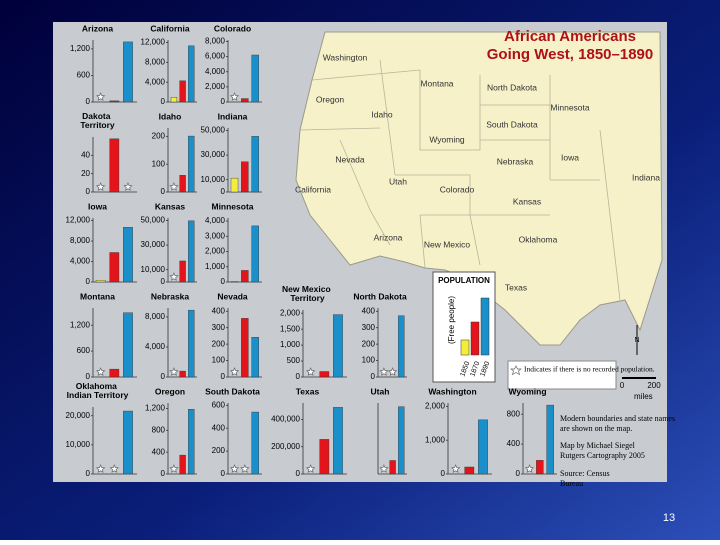 This screenshot has height=545, width=720. What do you see at coordinates (233, 116) in the screenshot?
I see `chart-name: Indiana` at bounding box center [233, 116].